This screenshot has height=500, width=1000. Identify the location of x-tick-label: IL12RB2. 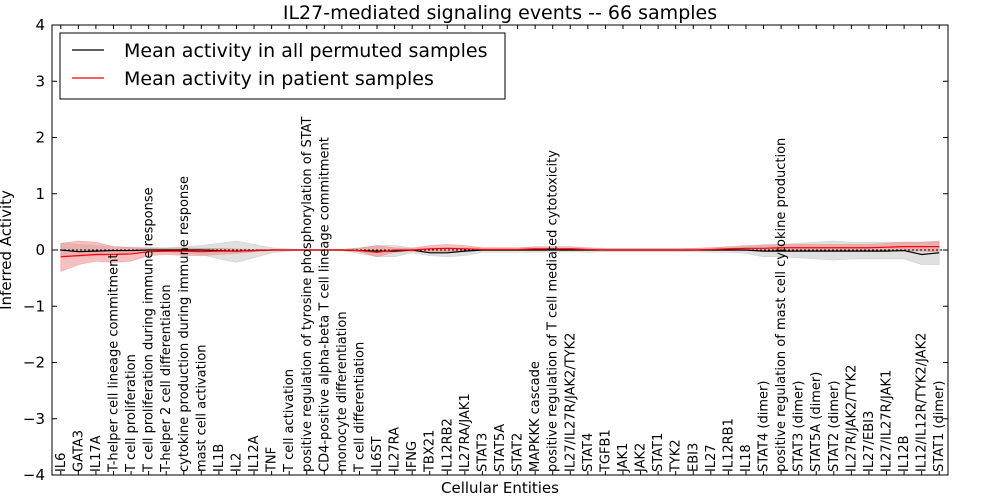
(447, 445).